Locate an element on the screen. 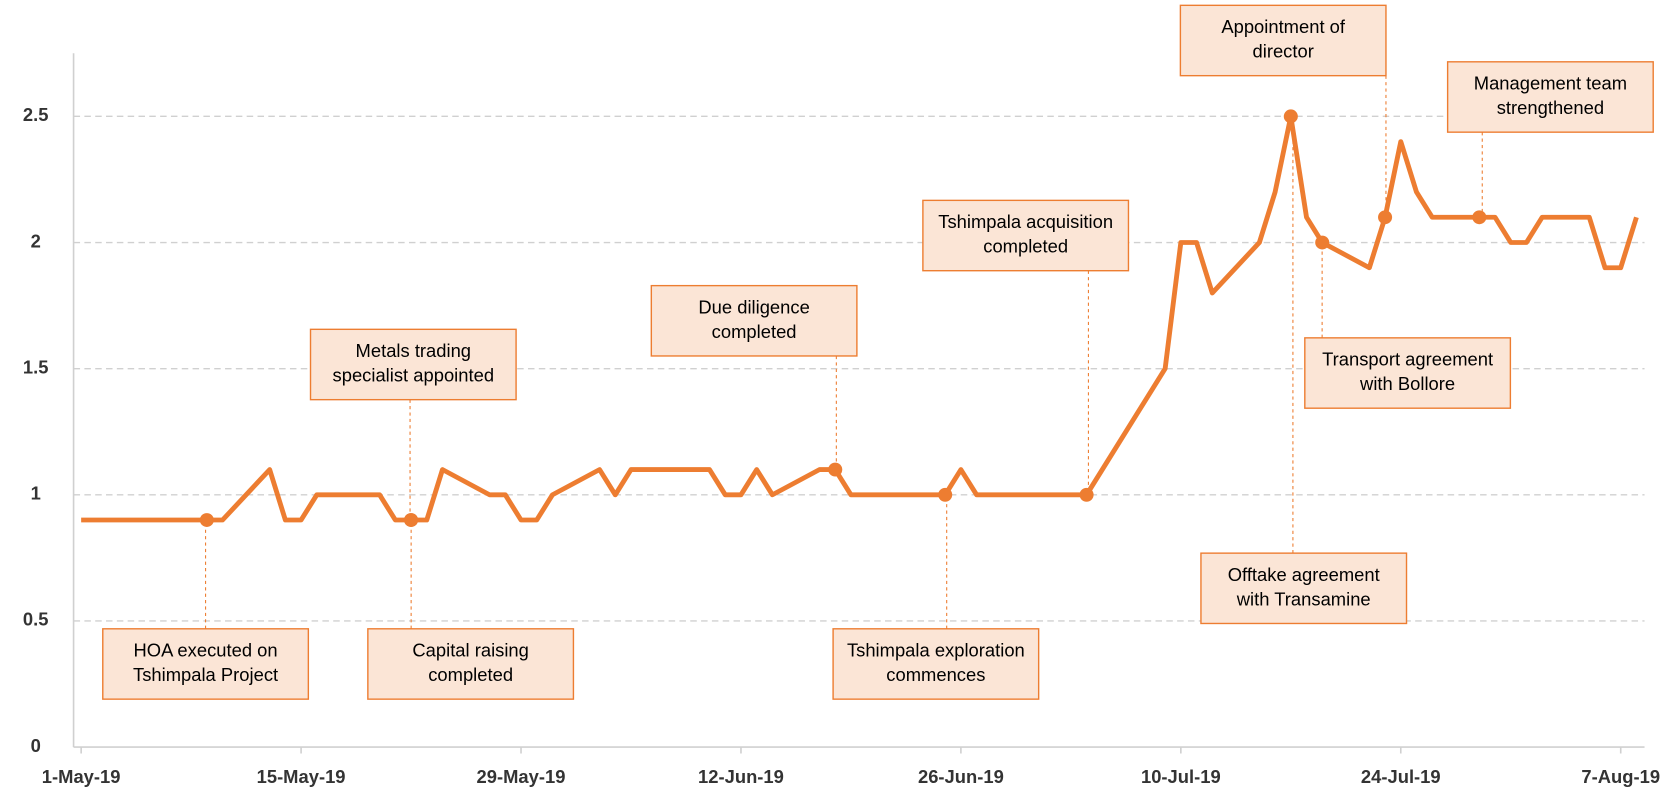  annotation-text: with Bollore is located at coordinates (1407, 383).